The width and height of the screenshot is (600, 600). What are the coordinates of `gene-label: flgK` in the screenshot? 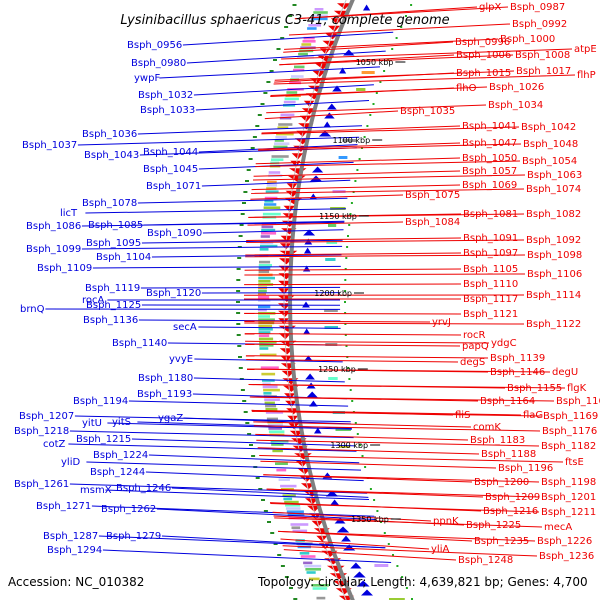 It's located at (577, 388).